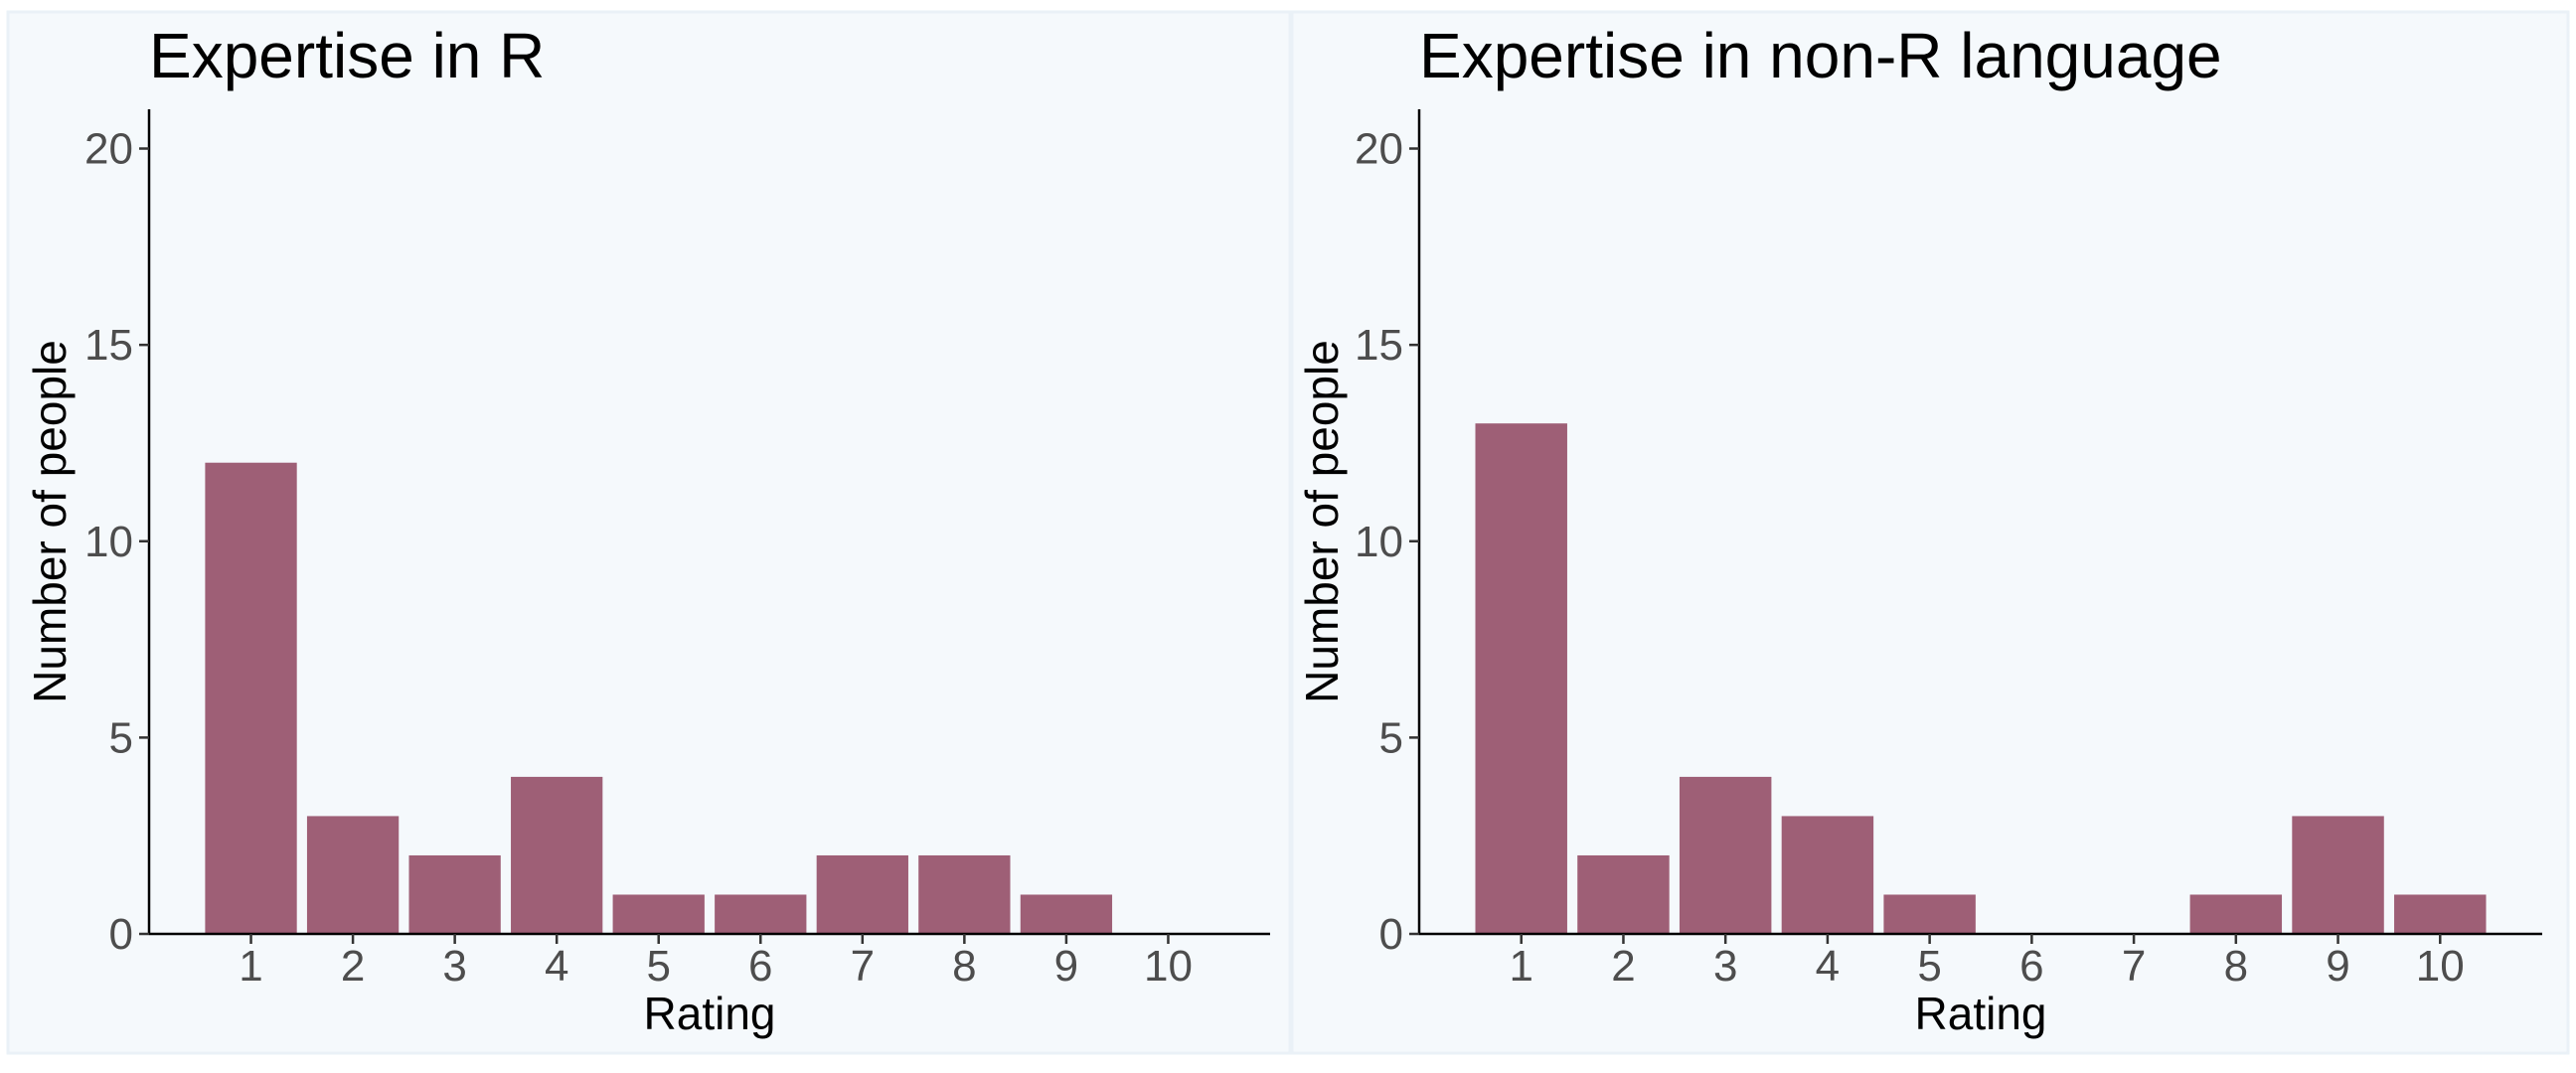 This screenshot has width=2576, height=1073. Describe the element at coordinates (1379, 149) in the screenshot. I see `panel-right-y-tick-label: 20` at that location.